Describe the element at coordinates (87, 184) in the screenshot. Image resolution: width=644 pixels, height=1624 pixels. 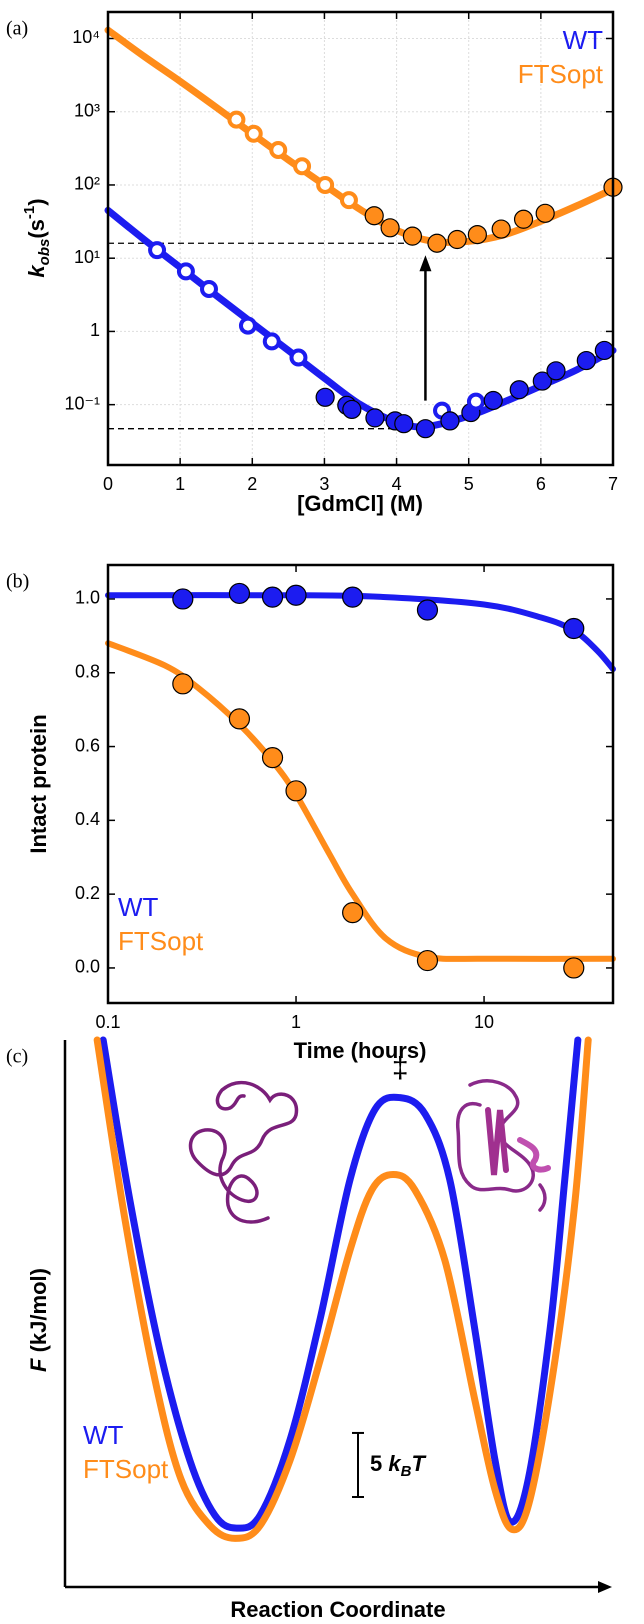
I see `y-tick-label: 10²` at that location.